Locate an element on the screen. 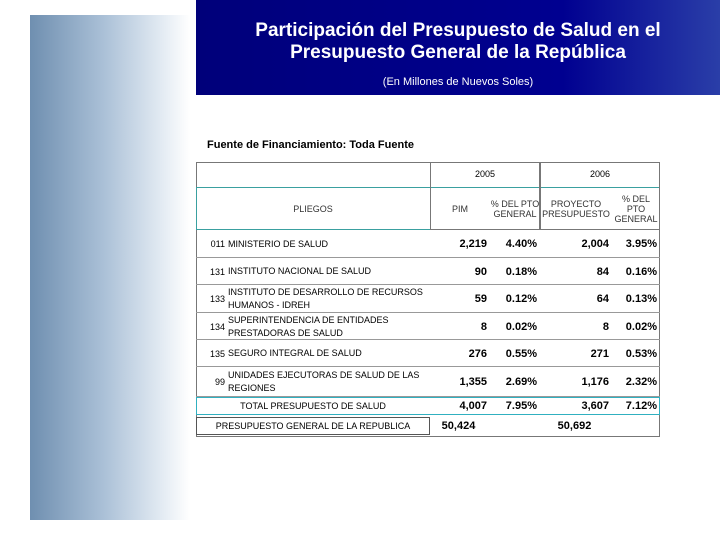 The width and height of the screenshot is (720, 540). row-name: SEGURO INTEGRAL DE SALUD is located at coordinates (295, 353).